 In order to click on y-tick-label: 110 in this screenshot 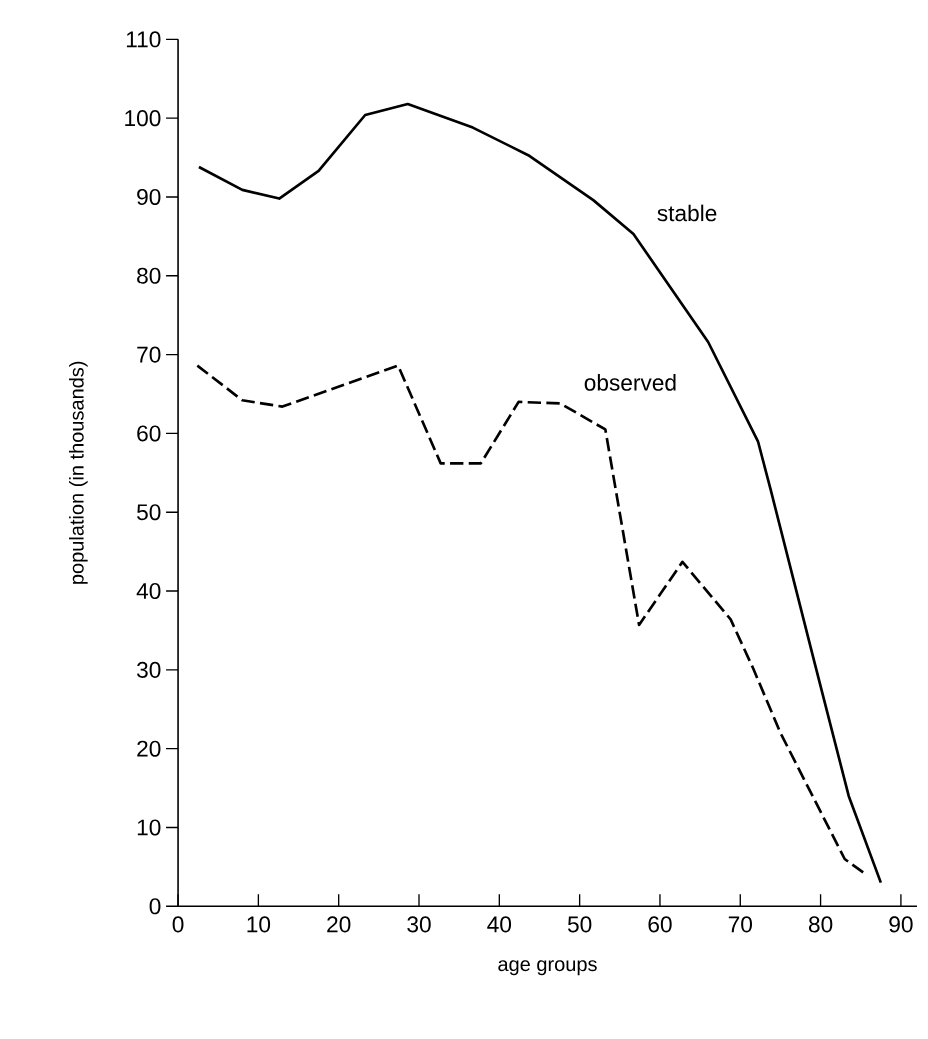, I will do `click(143, 39)`.